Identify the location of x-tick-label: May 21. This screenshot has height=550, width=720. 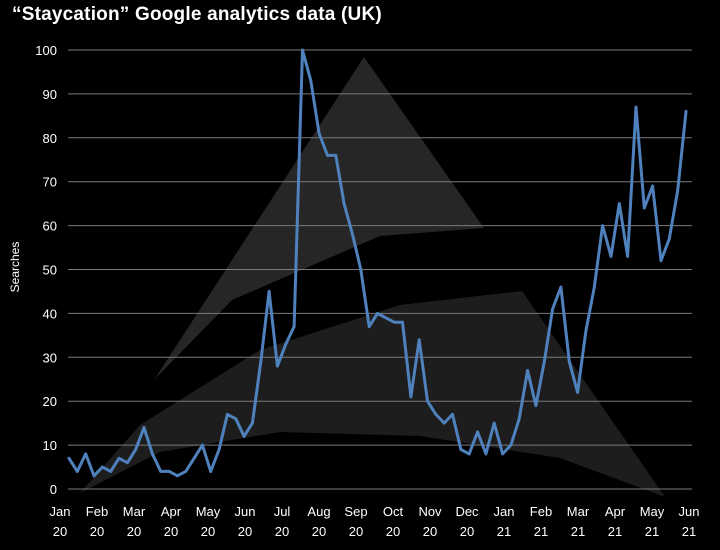
(652, 521).